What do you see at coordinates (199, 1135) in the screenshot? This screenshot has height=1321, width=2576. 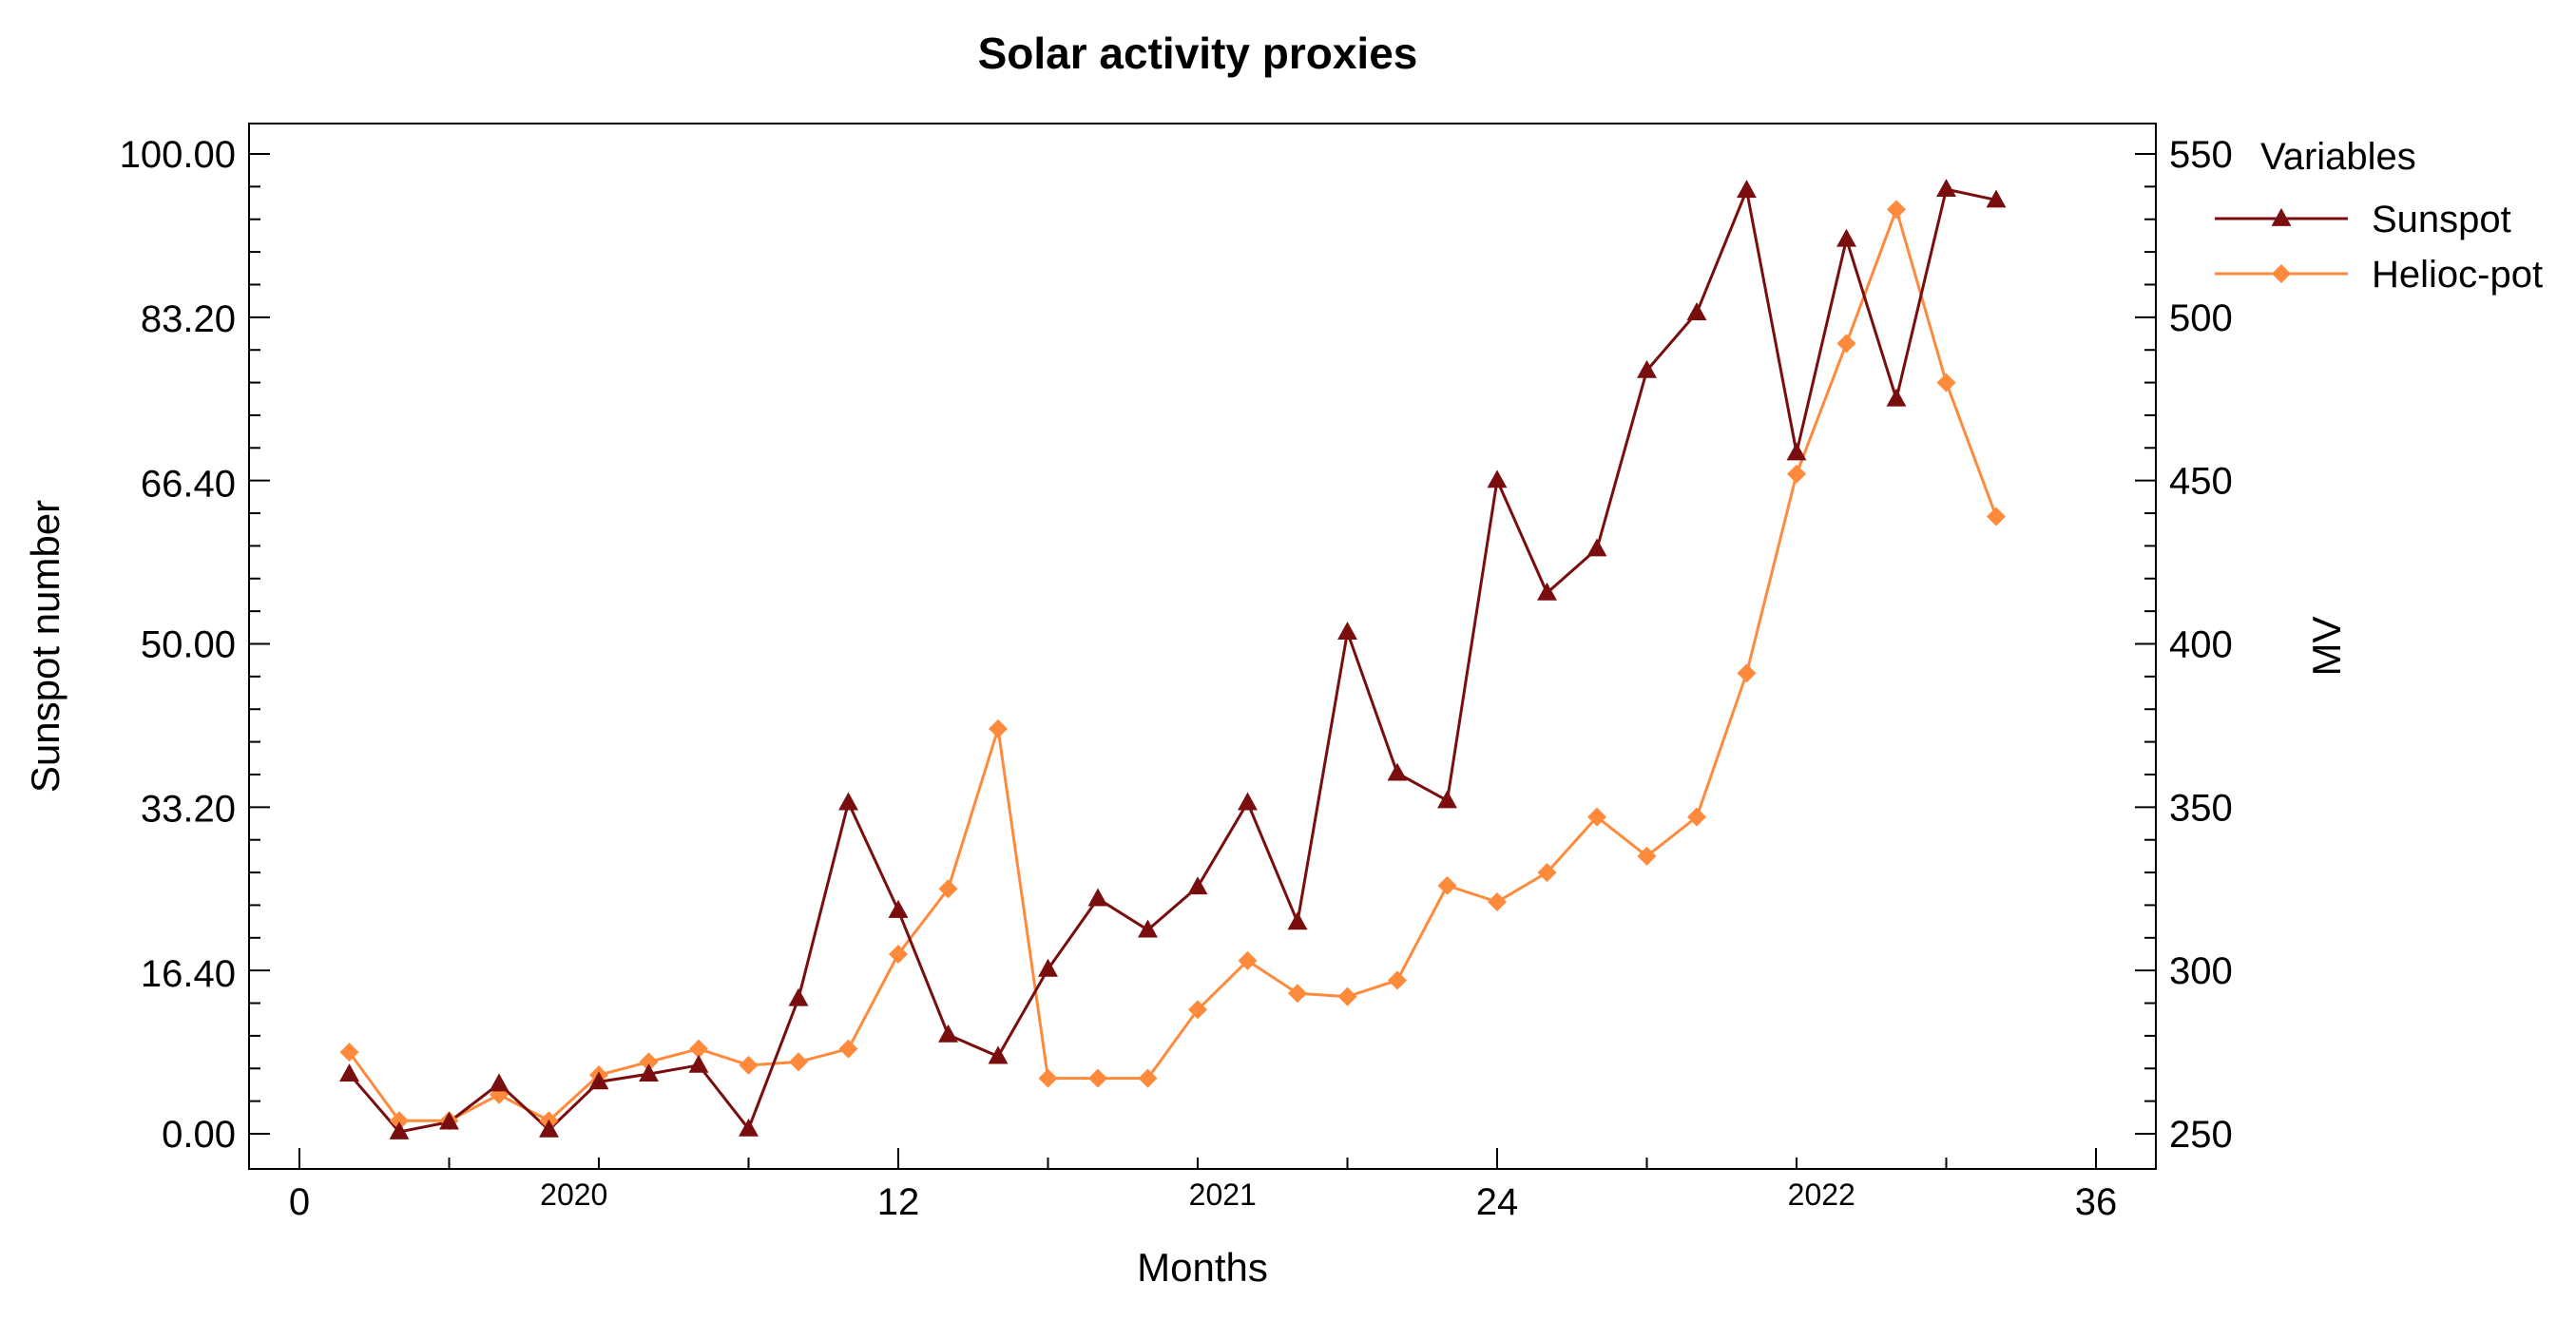 I see `y-tick-label: 0.00` at bounding box center [199, 1135].